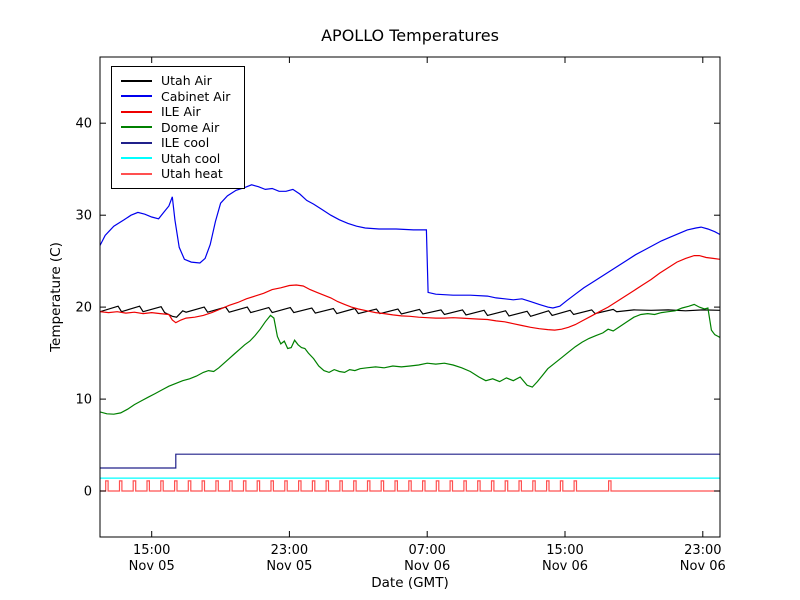 Image resolution: width=800 pixels, height=600 pixels. What do you see at coordinates (136, 96) in the screenshot?
I see `legend-swatch-cabinet-air` at bounding box center [136, 96].